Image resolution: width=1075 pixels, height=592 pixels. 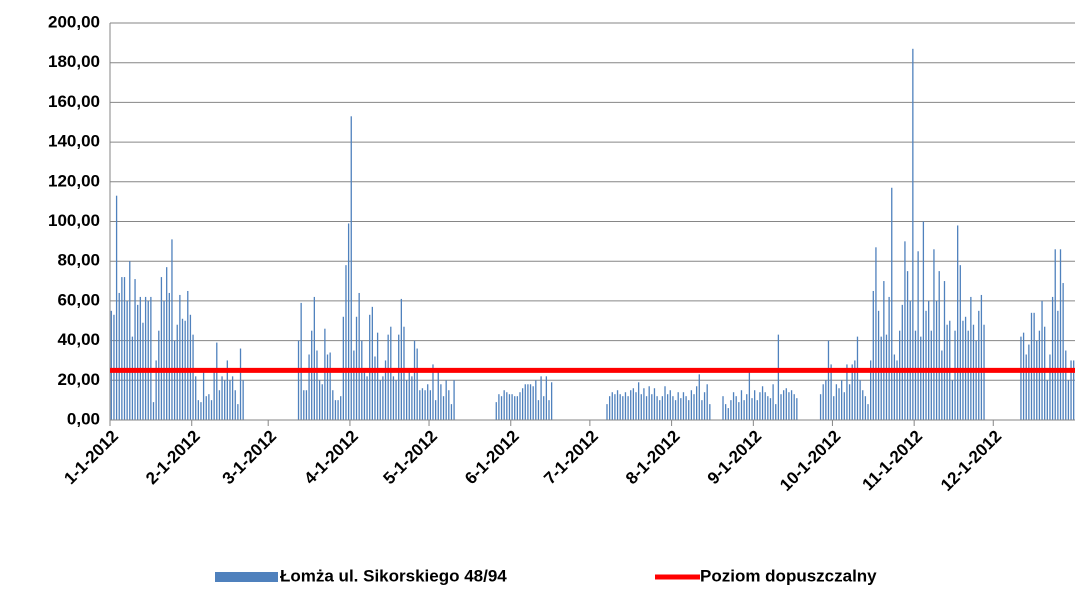 I want to click on x-tick-label: 8-1-2012, so click(x=653, y=458).